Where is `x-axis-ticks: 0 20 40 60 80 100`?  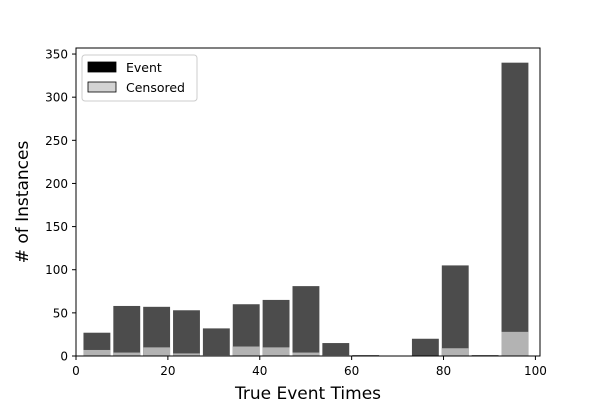 x-axis-ticks: 0 20 40 60 80 100 is located at coordinates (309, 367).